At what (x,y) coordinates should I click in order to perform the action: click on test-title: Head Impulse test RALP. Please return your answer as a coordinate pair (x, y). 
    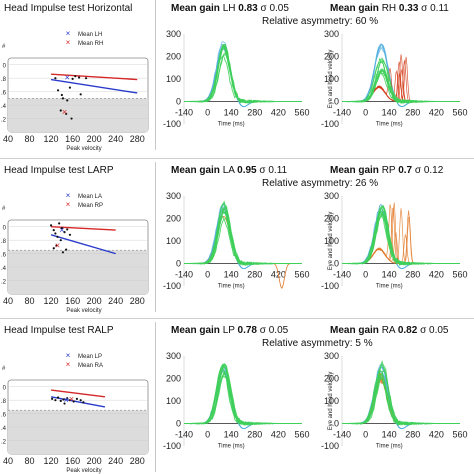
    Looking at the image, I should click on (59, 330).